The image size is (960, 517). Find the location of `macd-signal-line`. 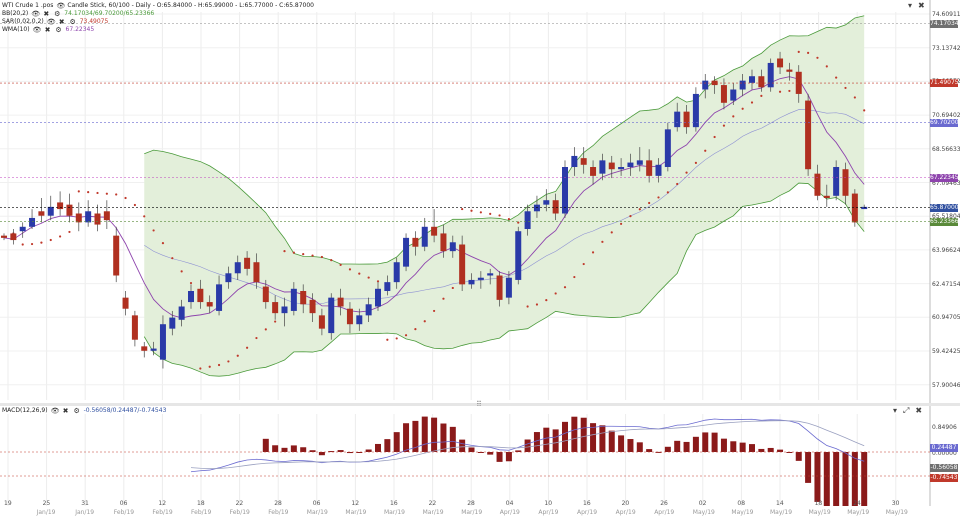

macd-signal-line is located at coordinates (527, 444).